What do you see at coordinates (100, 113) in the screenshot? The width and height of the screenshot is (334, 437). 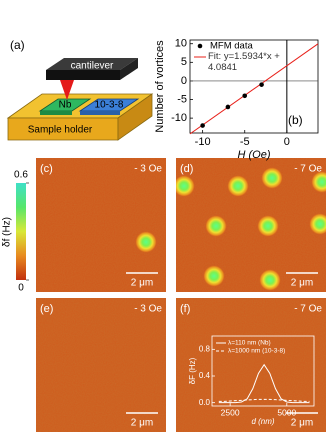 I see `sample-10-3-8-edge` at bounding box center [100, 113].